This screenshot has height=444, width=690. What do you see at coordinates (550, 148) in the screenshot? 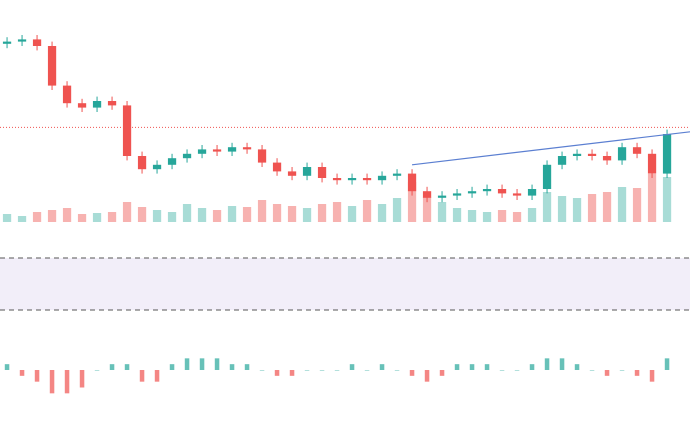
I see `trend-line` at bounding box center [550, 148].